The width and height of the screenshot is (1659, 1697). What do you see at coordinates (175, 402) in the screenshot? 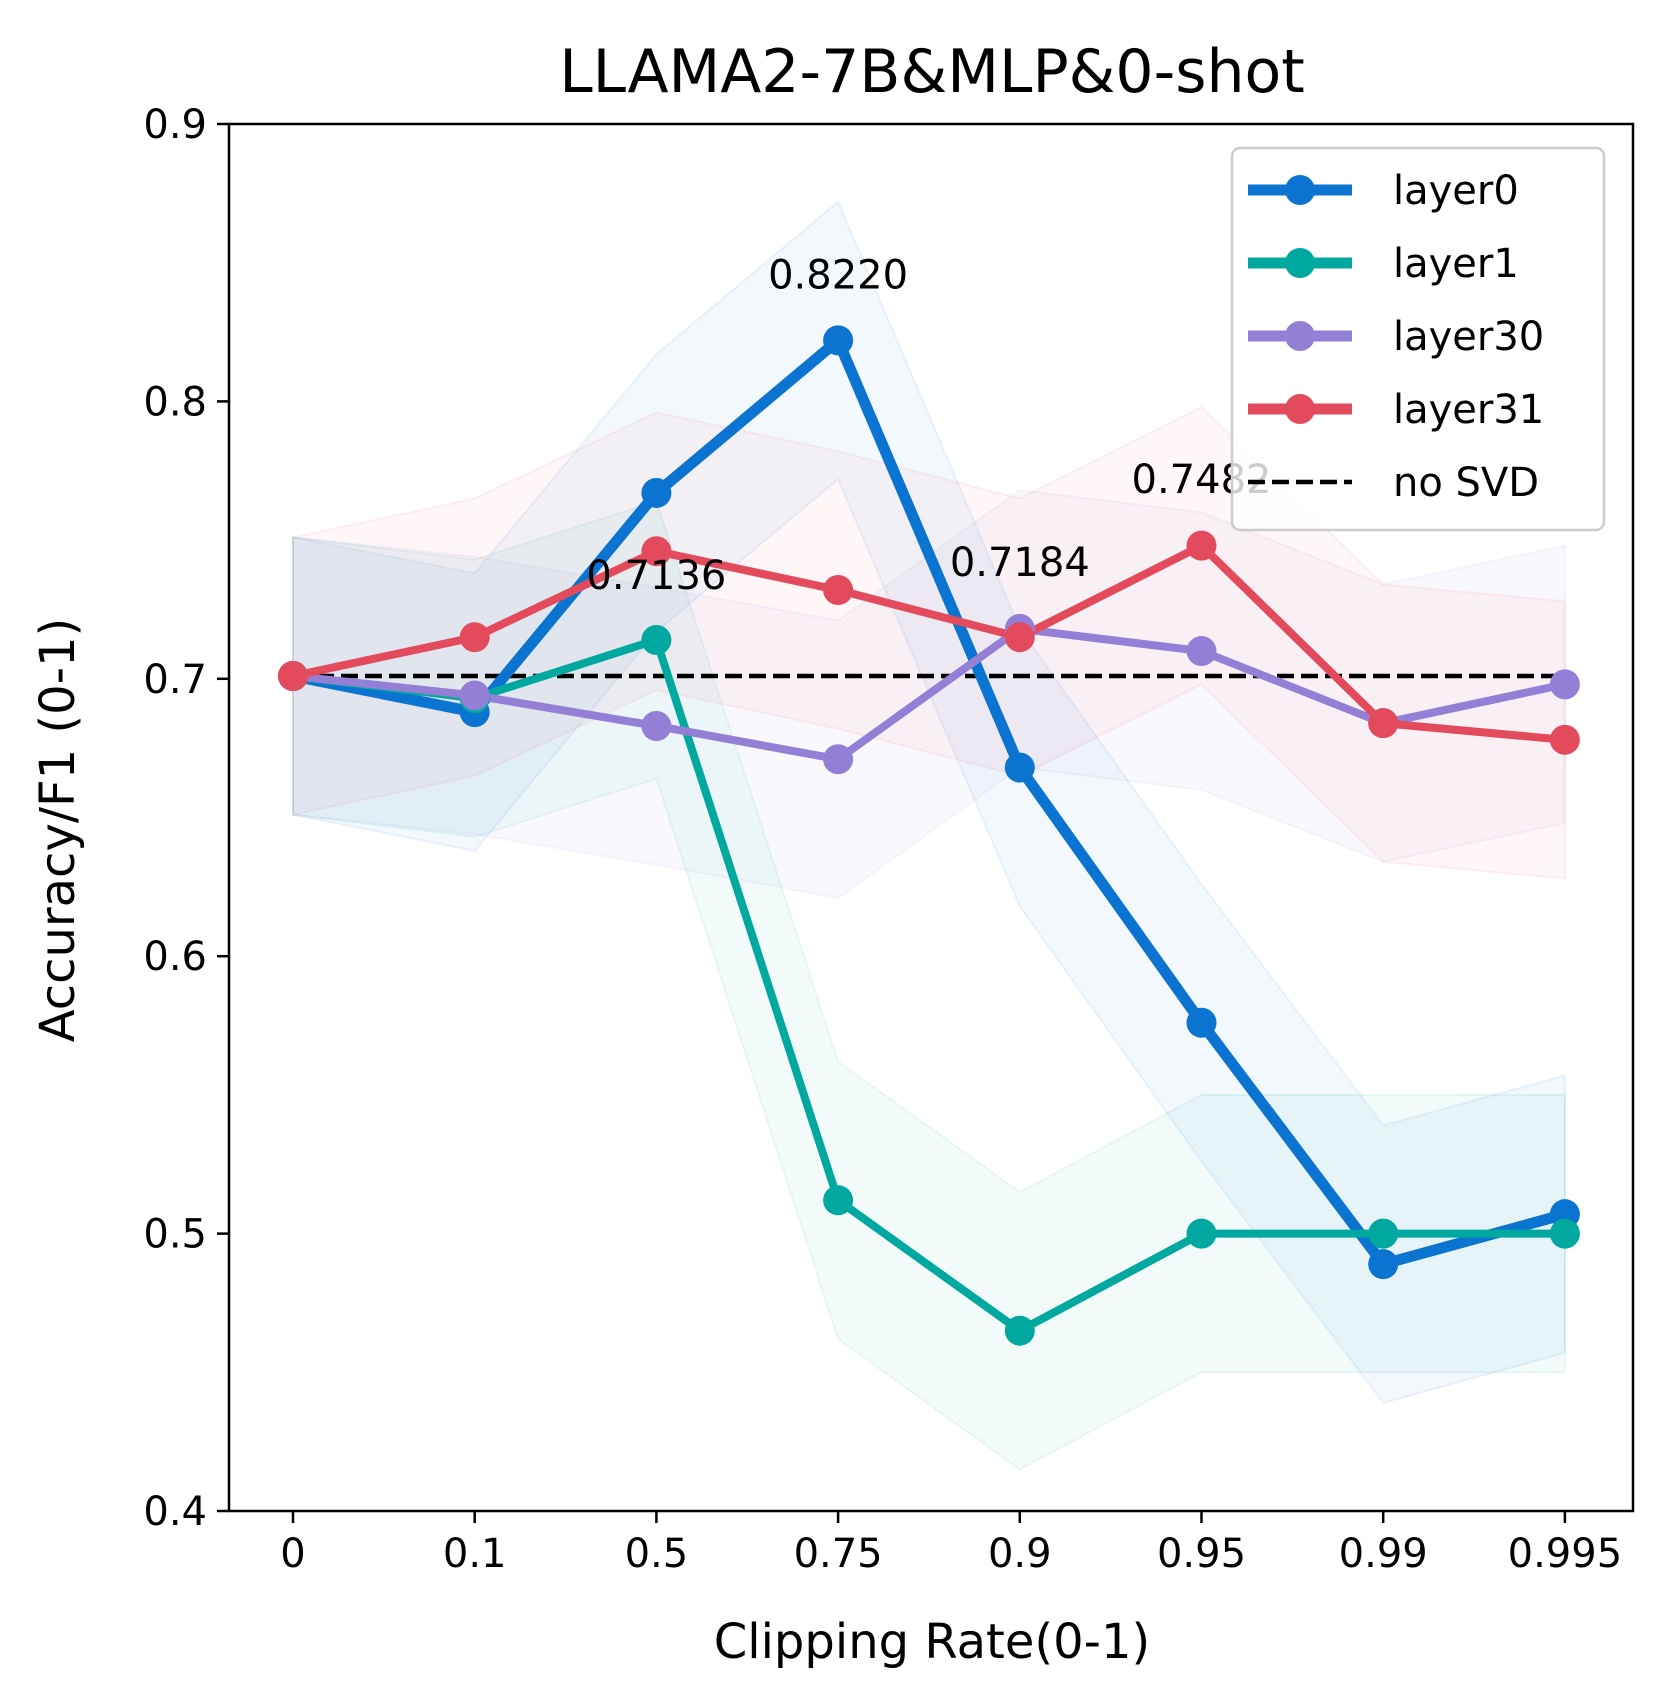
I see `y-tick-label: 0.8` at bounding box center [175, 402].